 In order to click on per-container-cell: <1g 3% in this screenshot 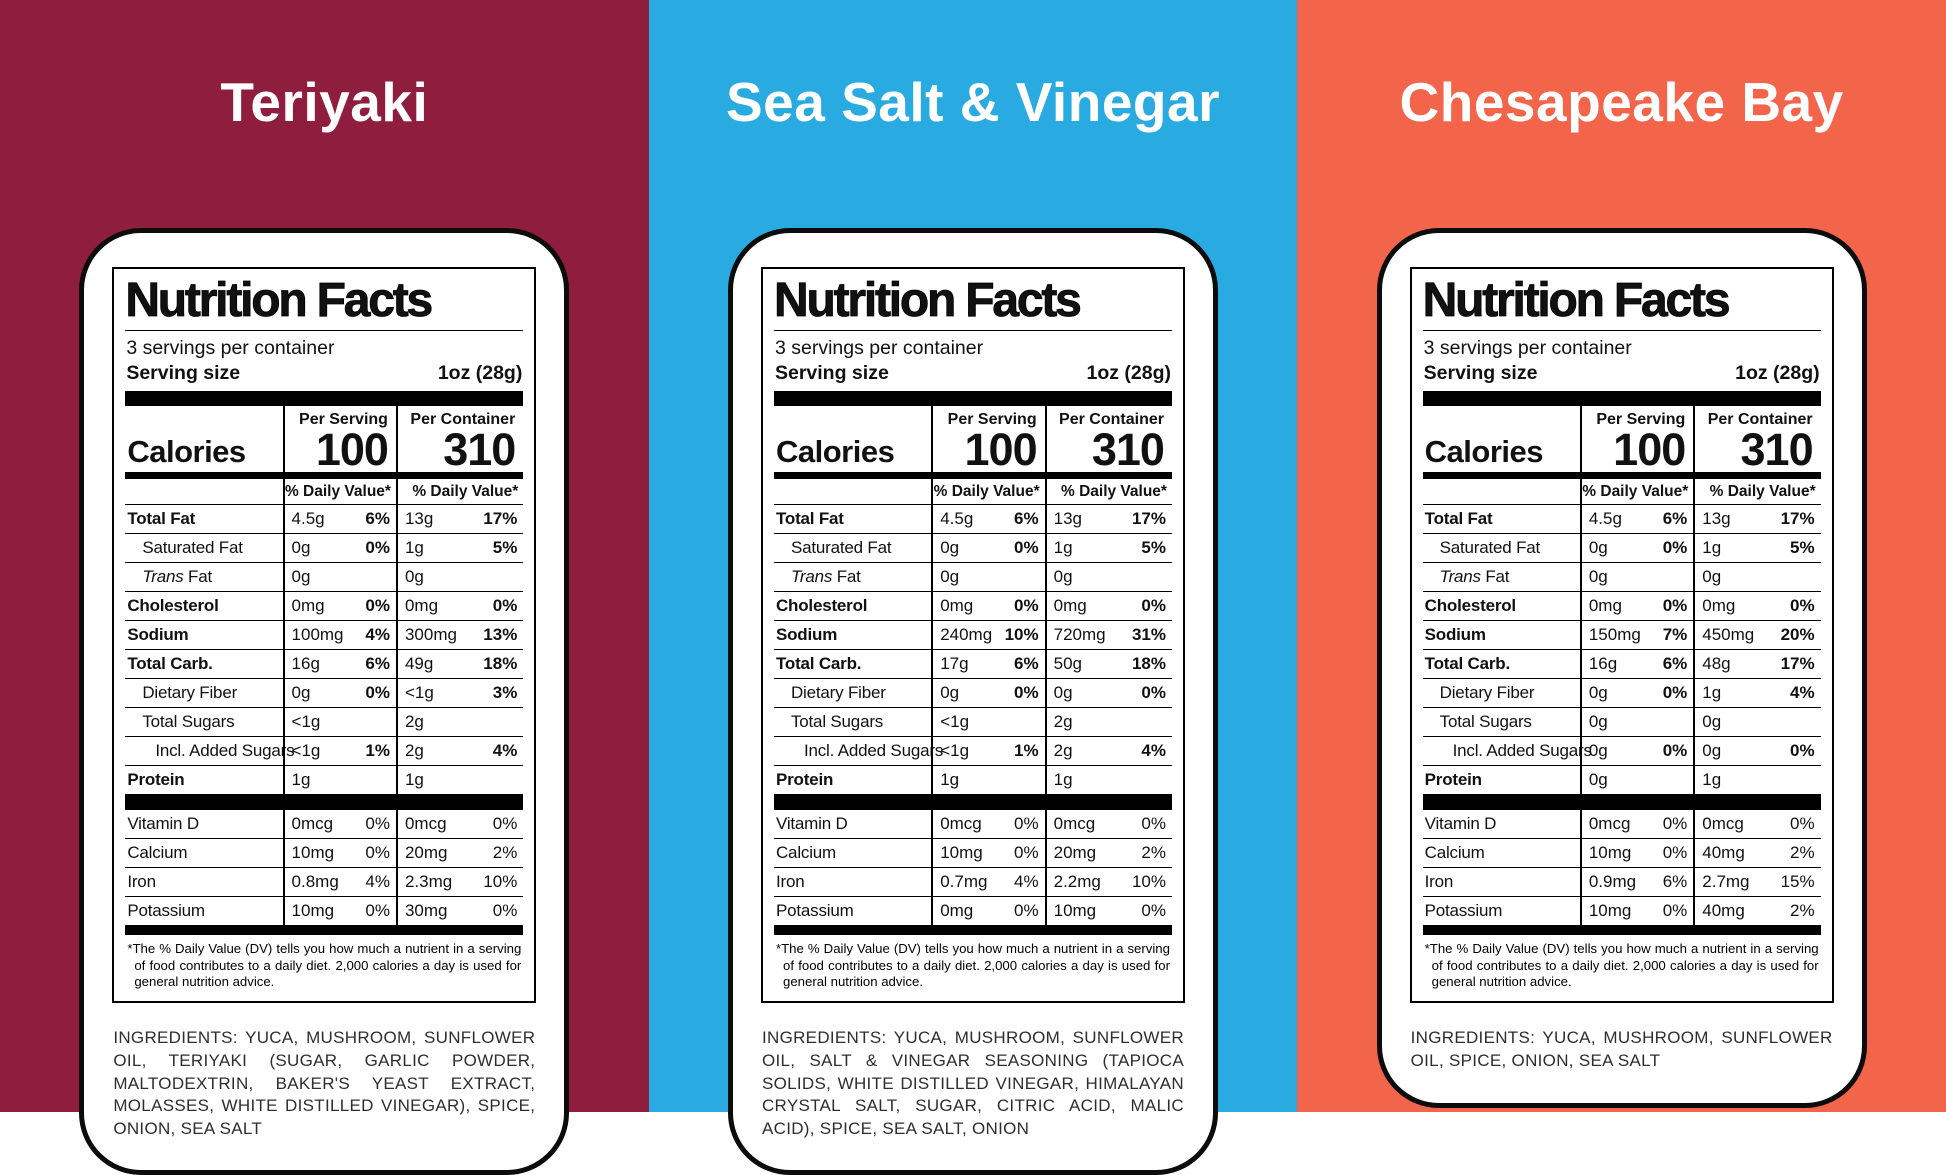, I will do `click(459, 693)`.